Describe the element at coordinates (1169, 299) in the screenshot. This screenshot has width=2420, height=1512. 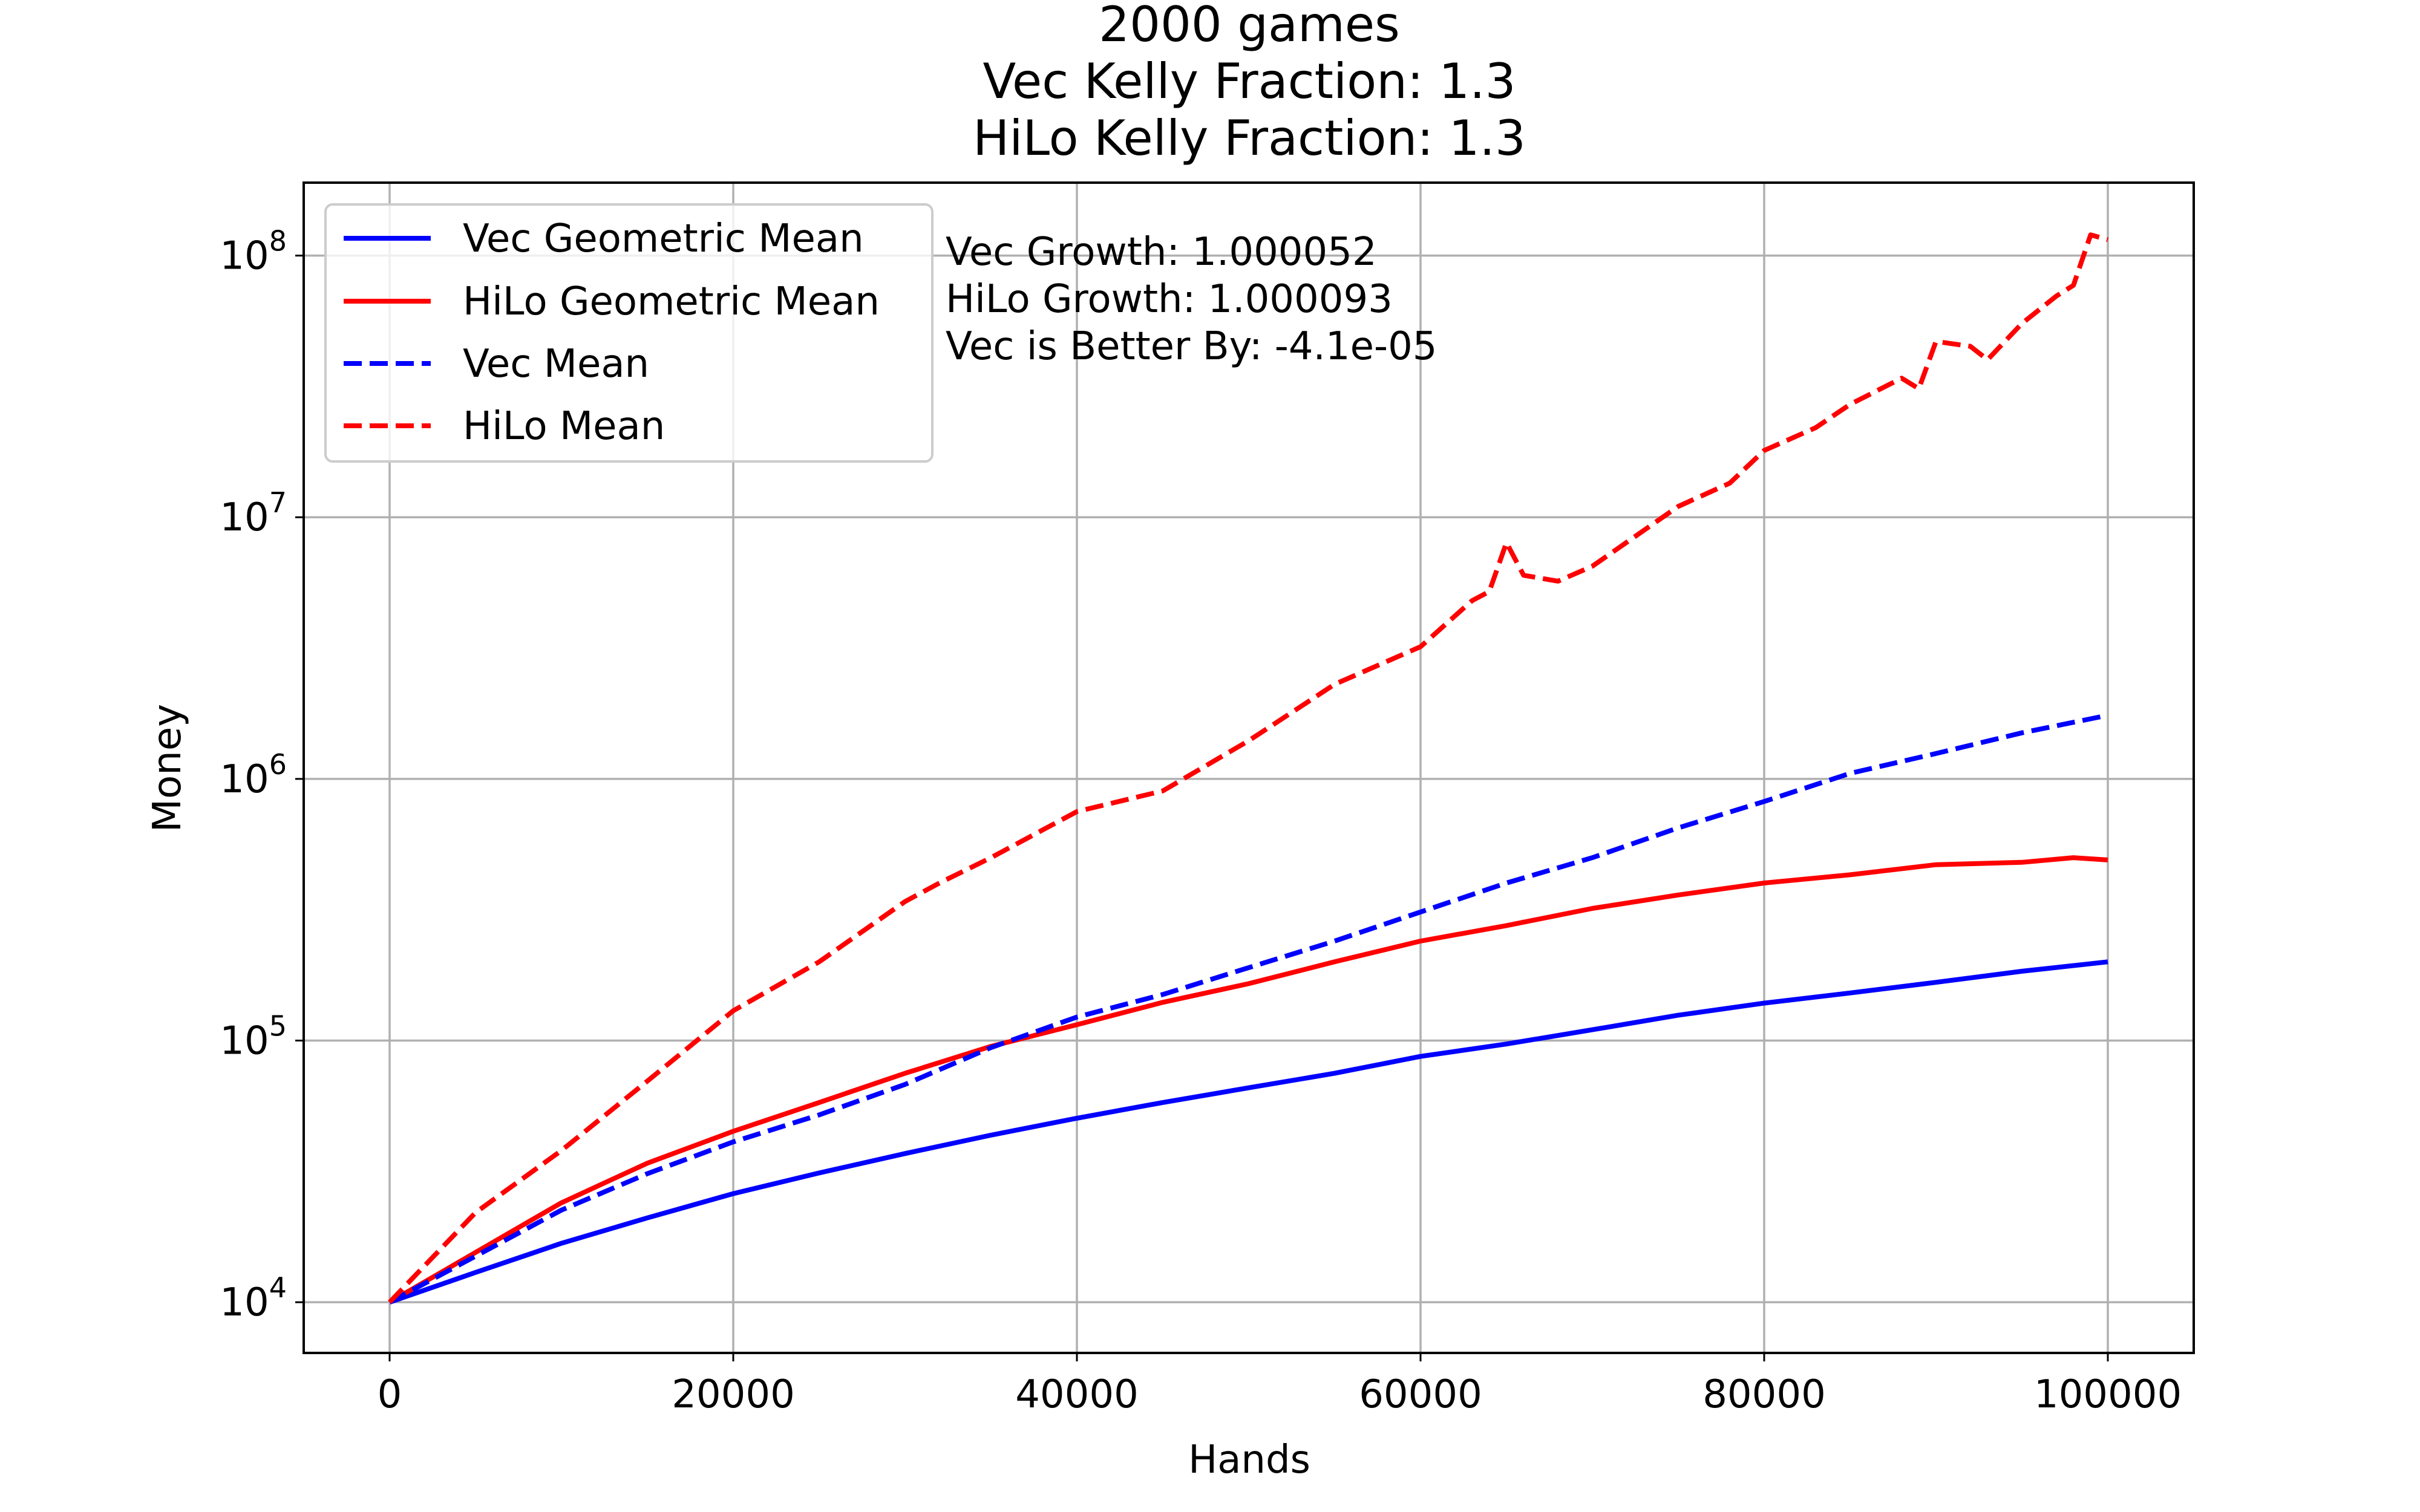
I see `annotation-hilo-growth: HiLo Growth: 1.000093` at that location.